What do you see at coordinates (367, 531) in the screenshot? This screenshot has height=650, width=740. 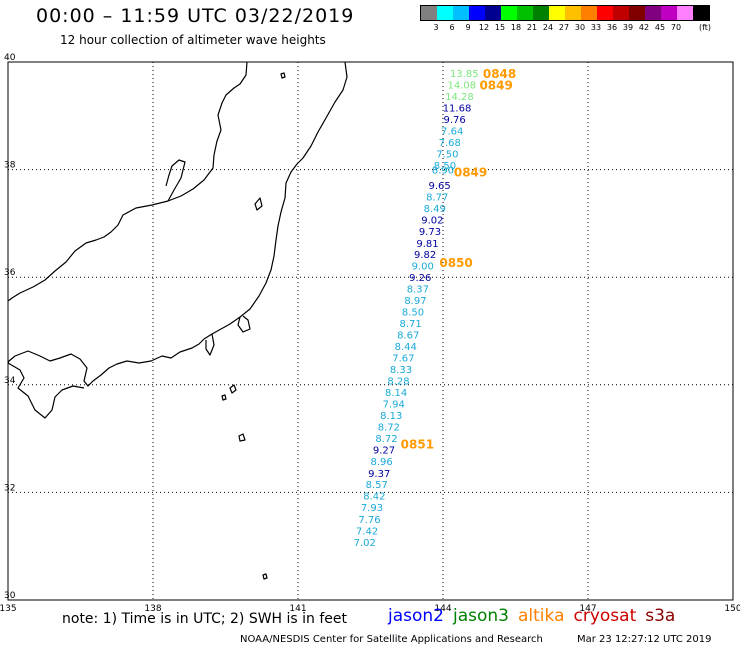 I see `wave-height-value: 7.42` at bounding box center [367, 531].